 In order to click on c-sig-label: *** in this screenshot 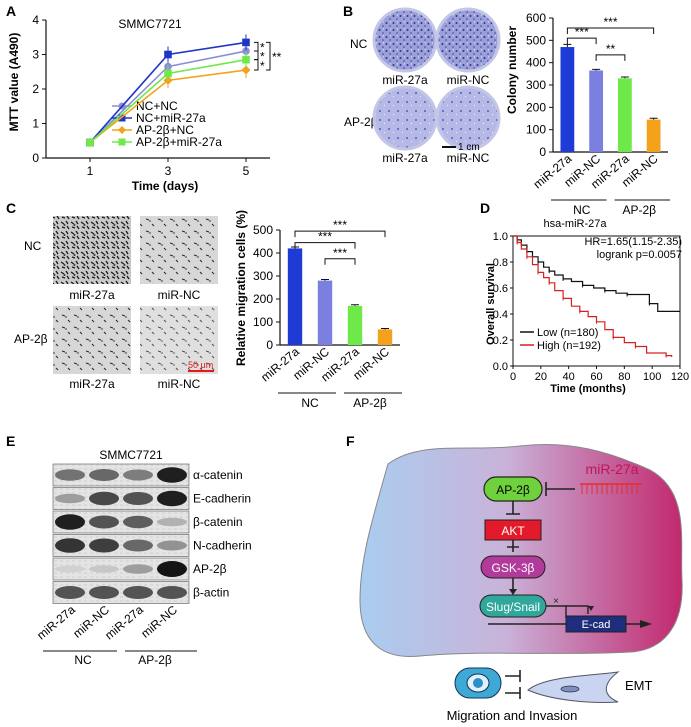, I will do `click(325, 237)`.